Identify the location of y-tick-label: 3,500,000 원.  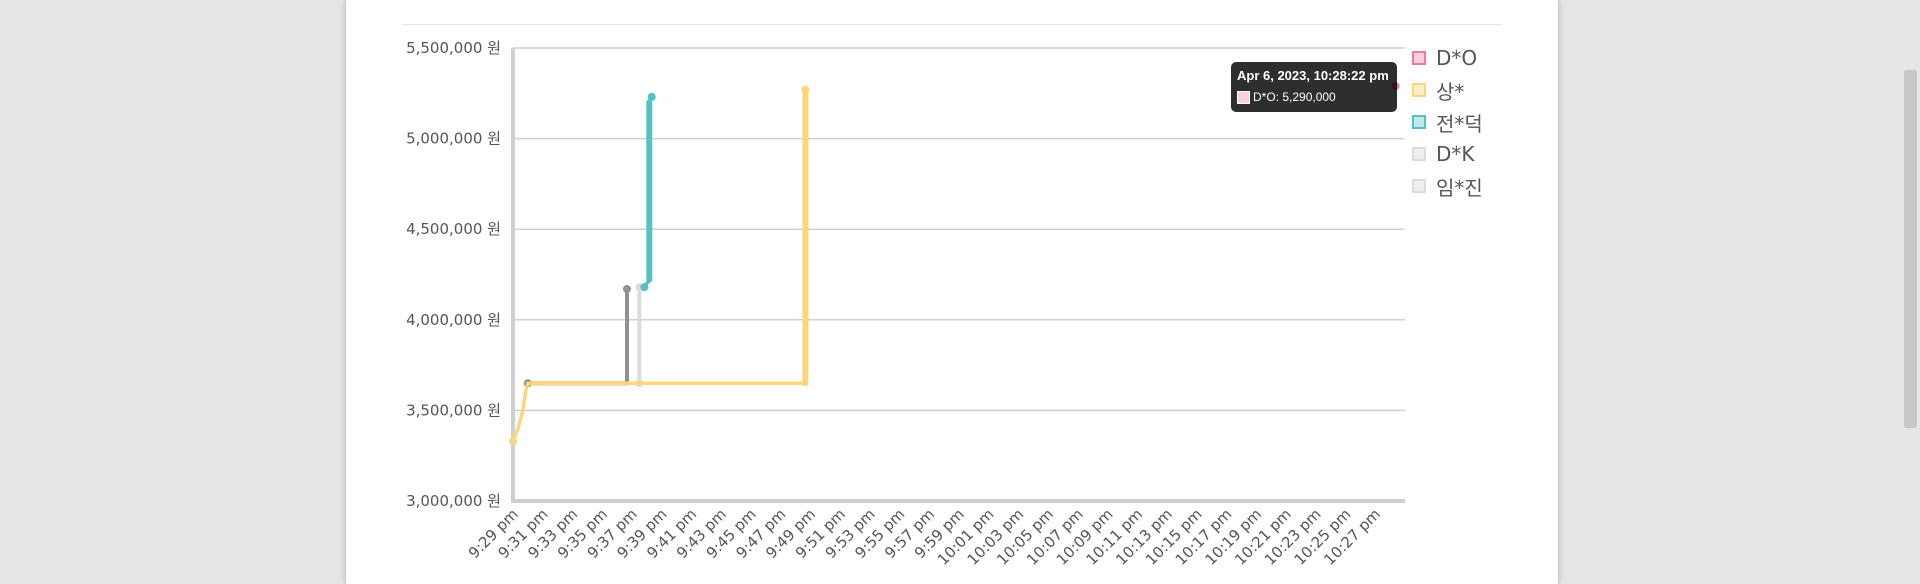
(453, 410).